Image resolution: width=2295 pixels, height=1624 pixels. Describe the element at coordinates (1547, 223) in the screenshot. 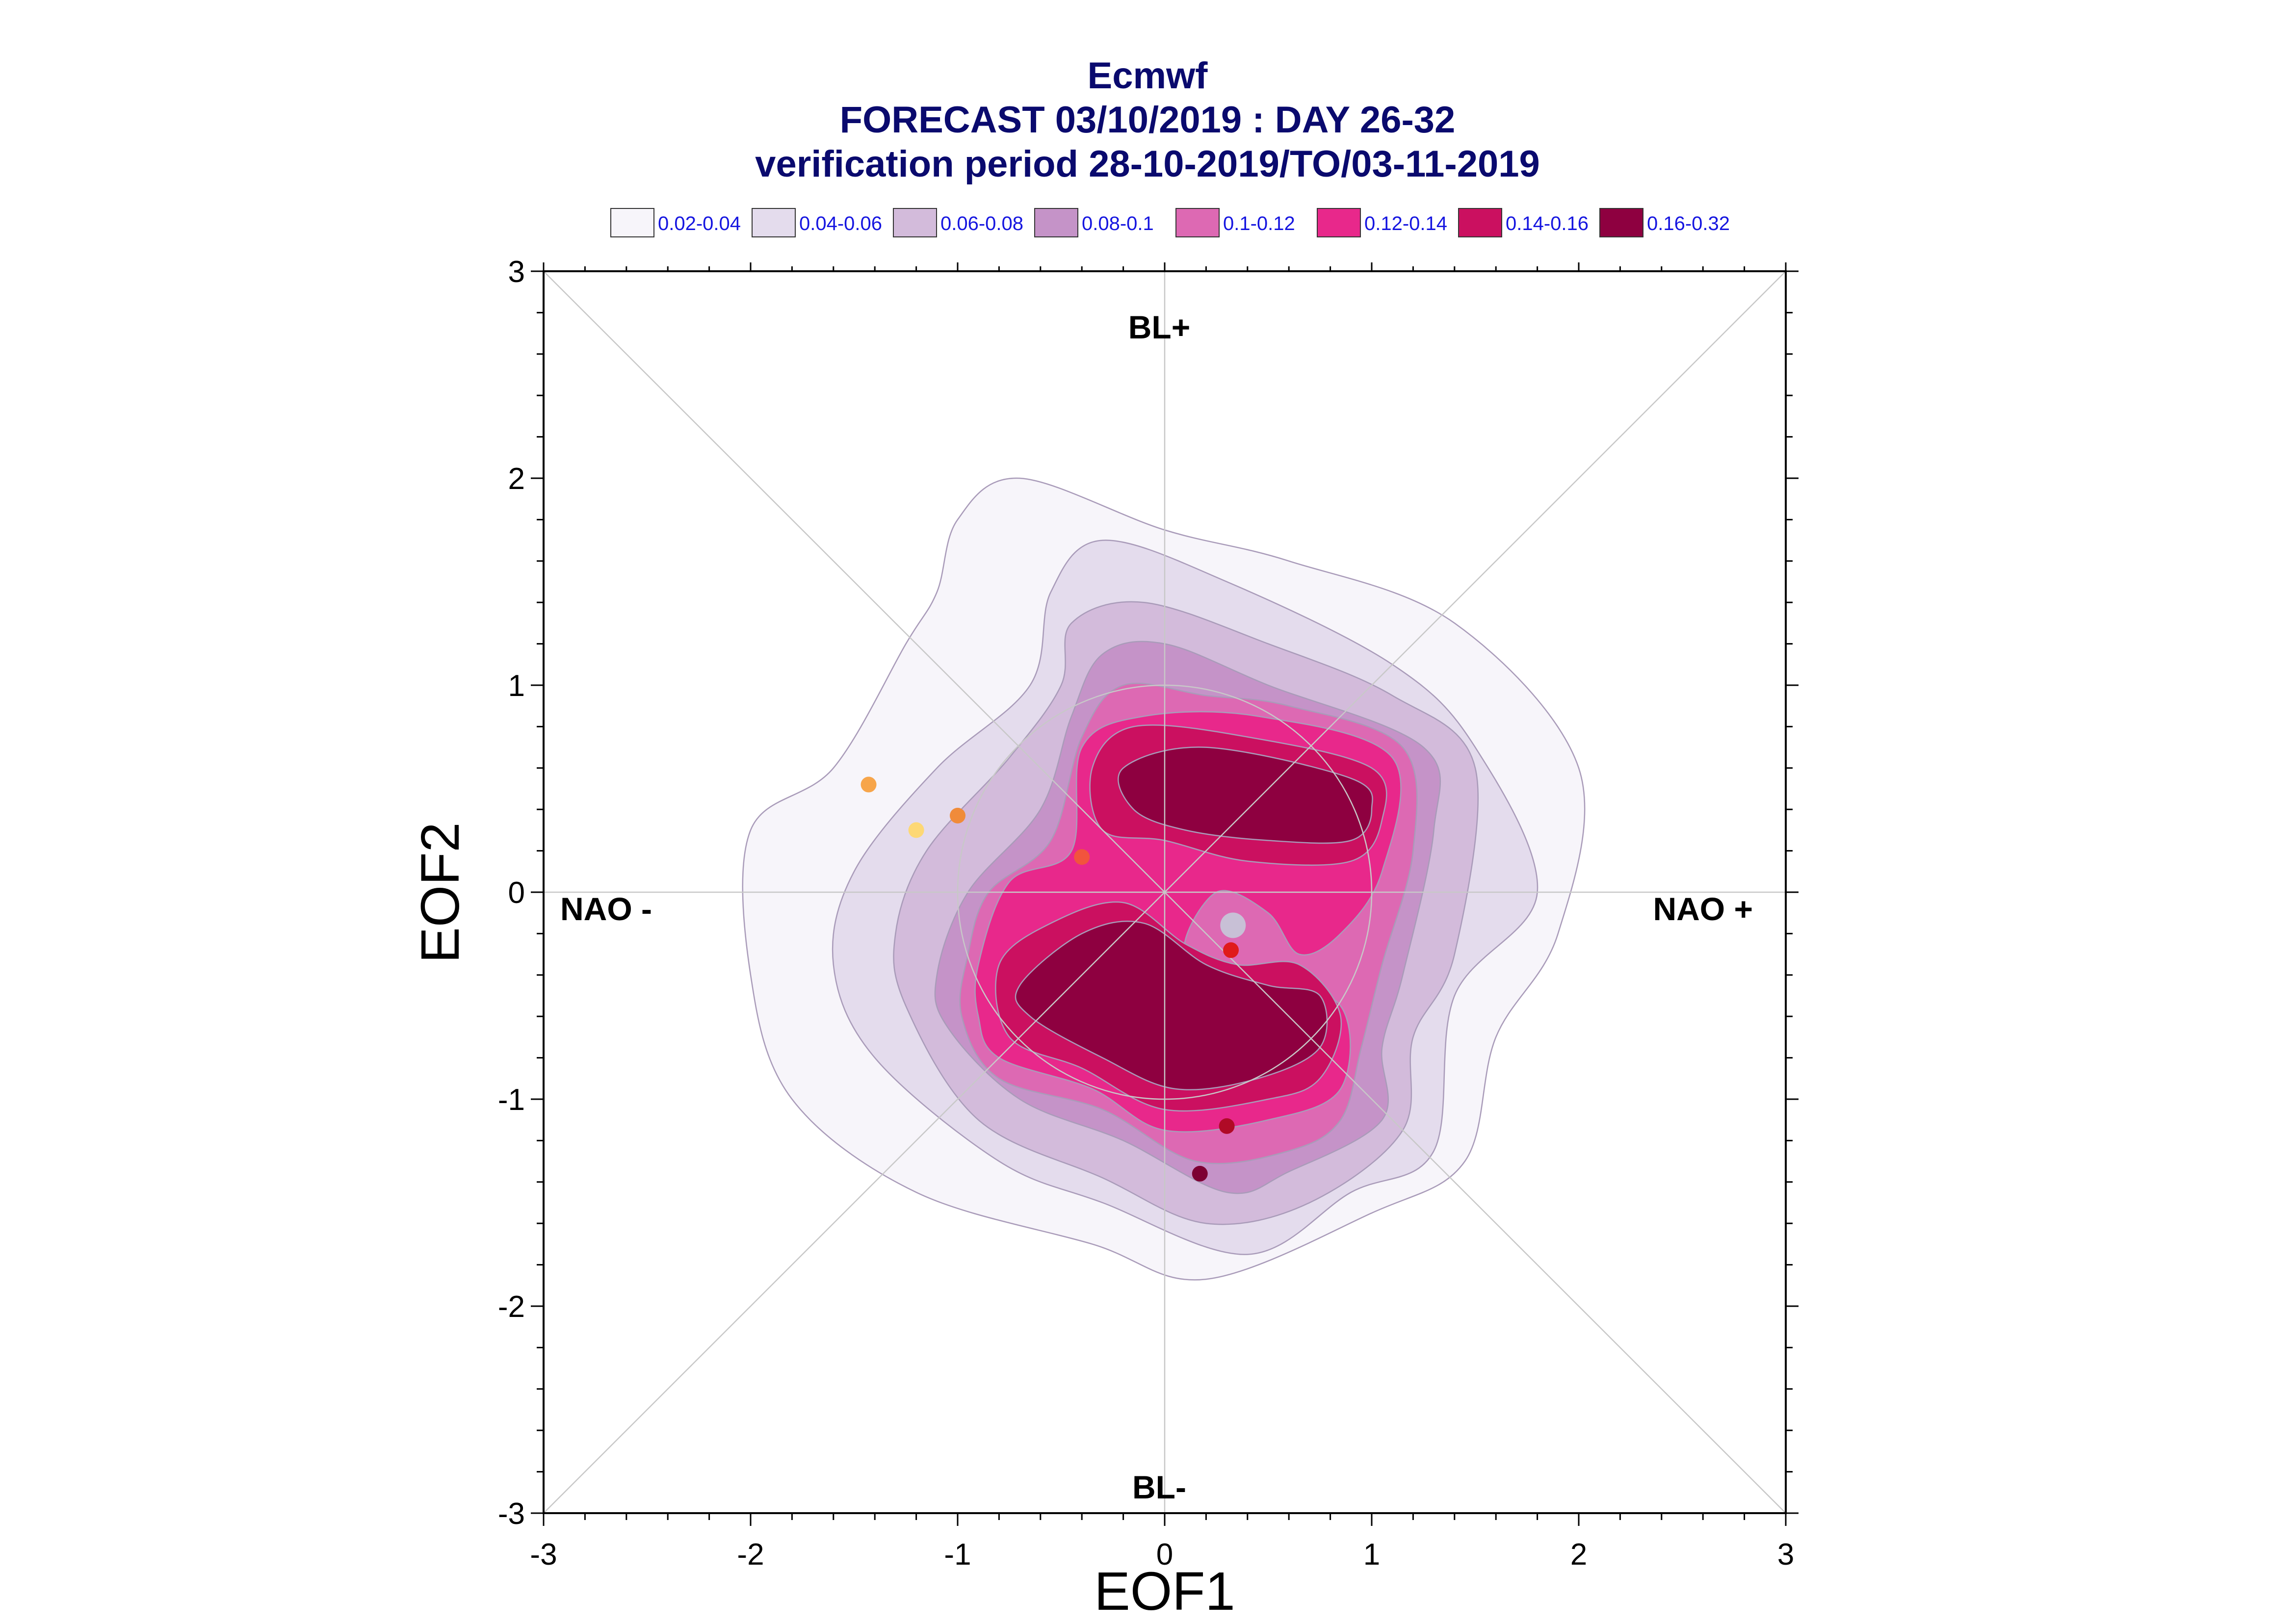

I see `legend-label: 0.14-0.16` at that location.